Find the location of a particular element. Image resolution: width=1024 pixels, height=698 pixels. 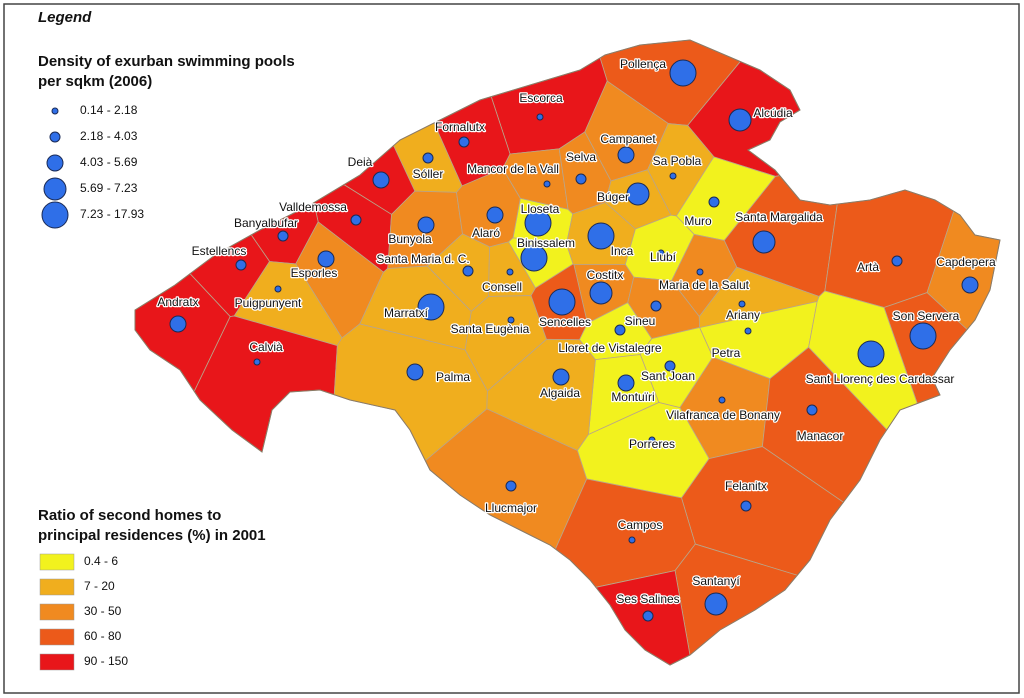

municipality-label: Selva is located at coordinates (581, 157).